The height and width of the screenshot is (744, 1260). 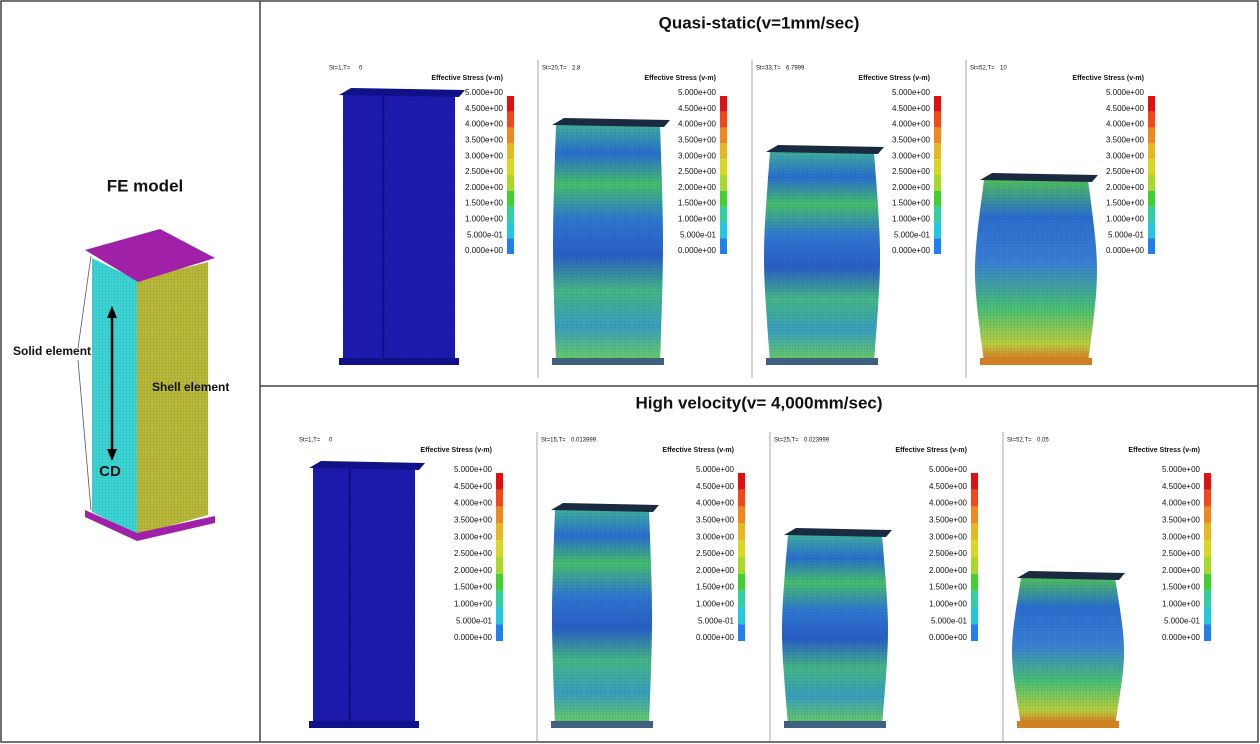 I want to click on state-label: St=25,T=, so click(x=786, y=441).